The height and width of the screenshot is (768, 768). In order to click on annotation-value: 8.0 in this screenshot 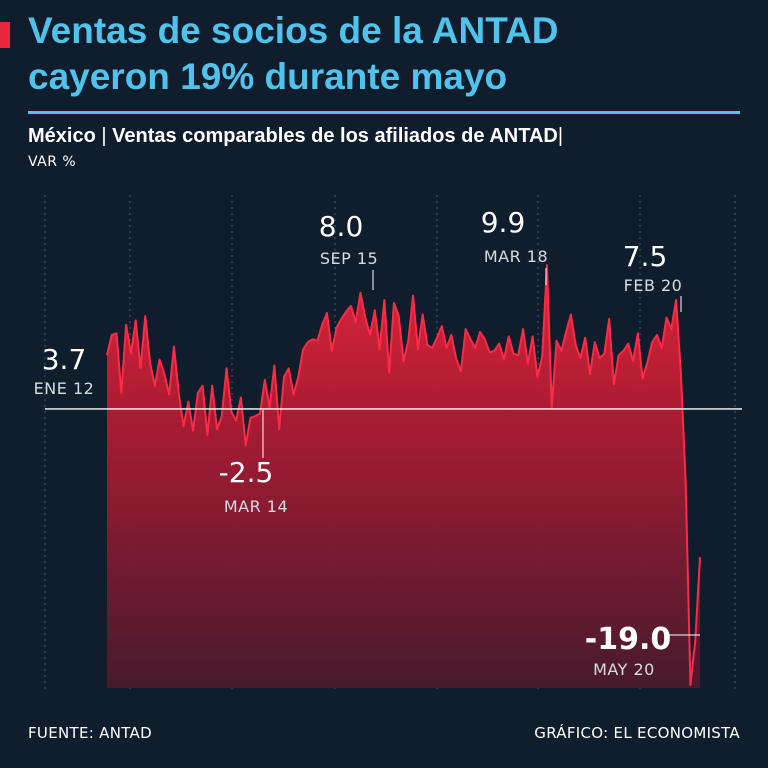, I will do `click(341, 226)`.